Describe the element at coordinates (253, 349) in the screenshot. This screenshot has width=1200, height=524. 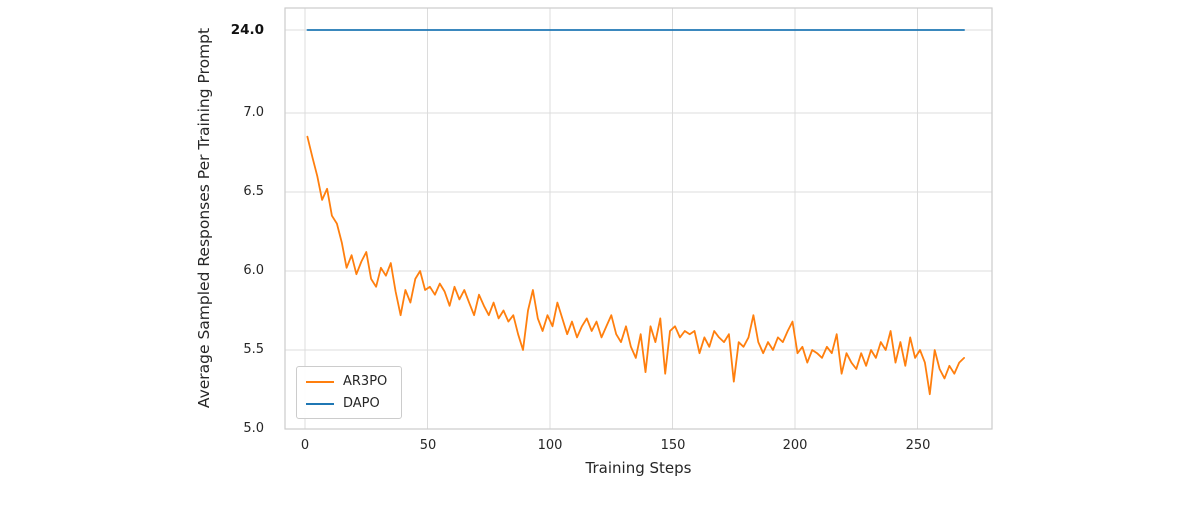
I see `y-tick-label-5-5: 5.5` at that location.